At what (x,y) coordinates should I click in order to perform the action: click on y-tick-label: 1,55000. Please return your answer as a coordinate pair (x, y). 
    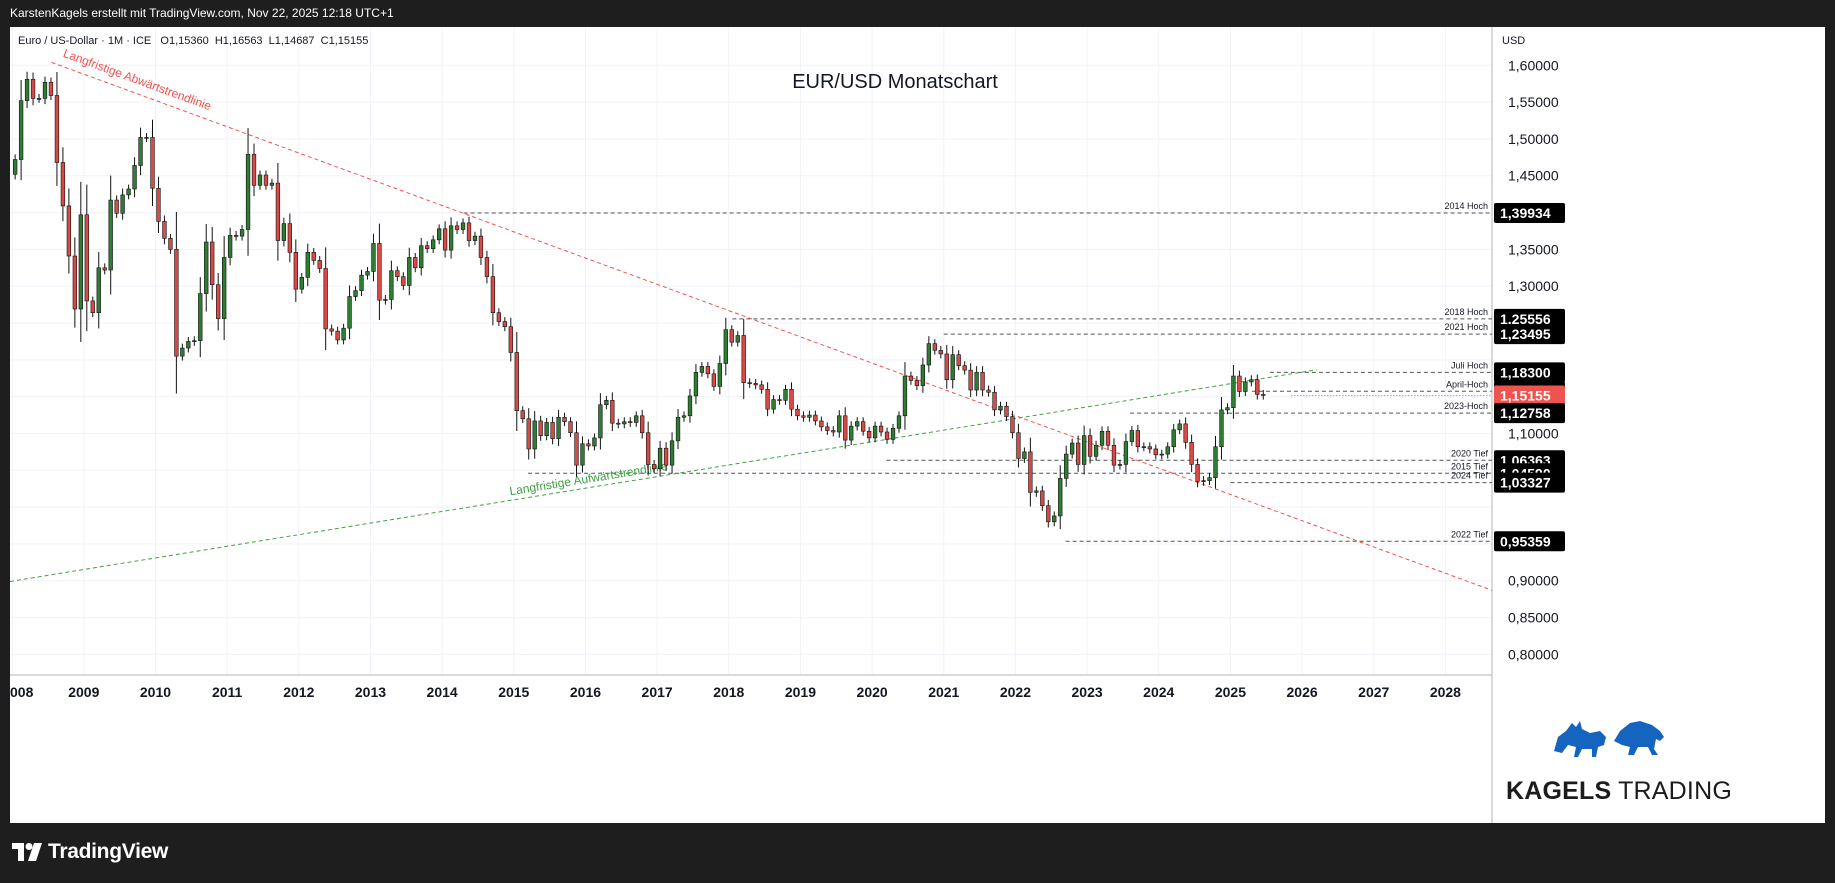
    Looking at the image, I should click on (1533, 102).